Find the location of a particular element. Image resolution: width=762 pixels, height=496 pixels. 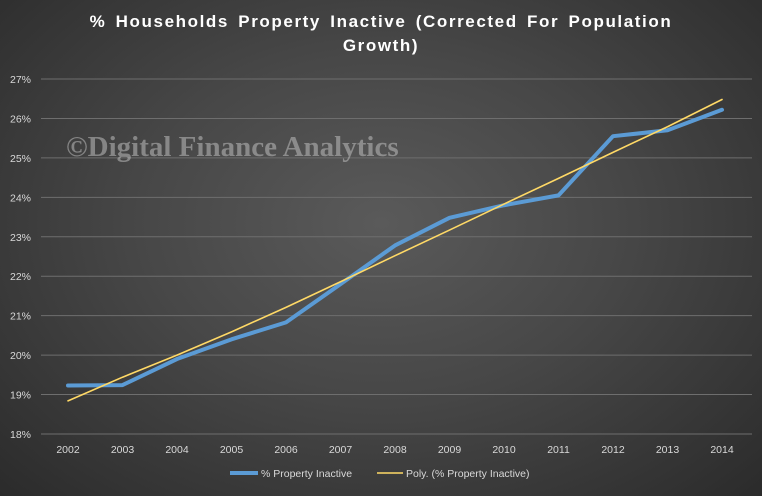

y-tick-label: 18% is located at coordinates (20, 435).